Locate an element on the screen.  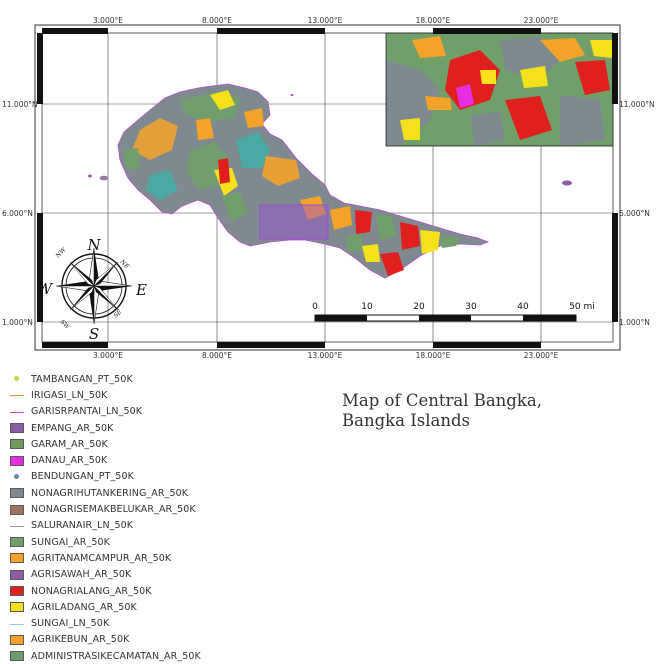
legend-item: AGRILADANG_AR_50K is located at coordinates (158, 607).